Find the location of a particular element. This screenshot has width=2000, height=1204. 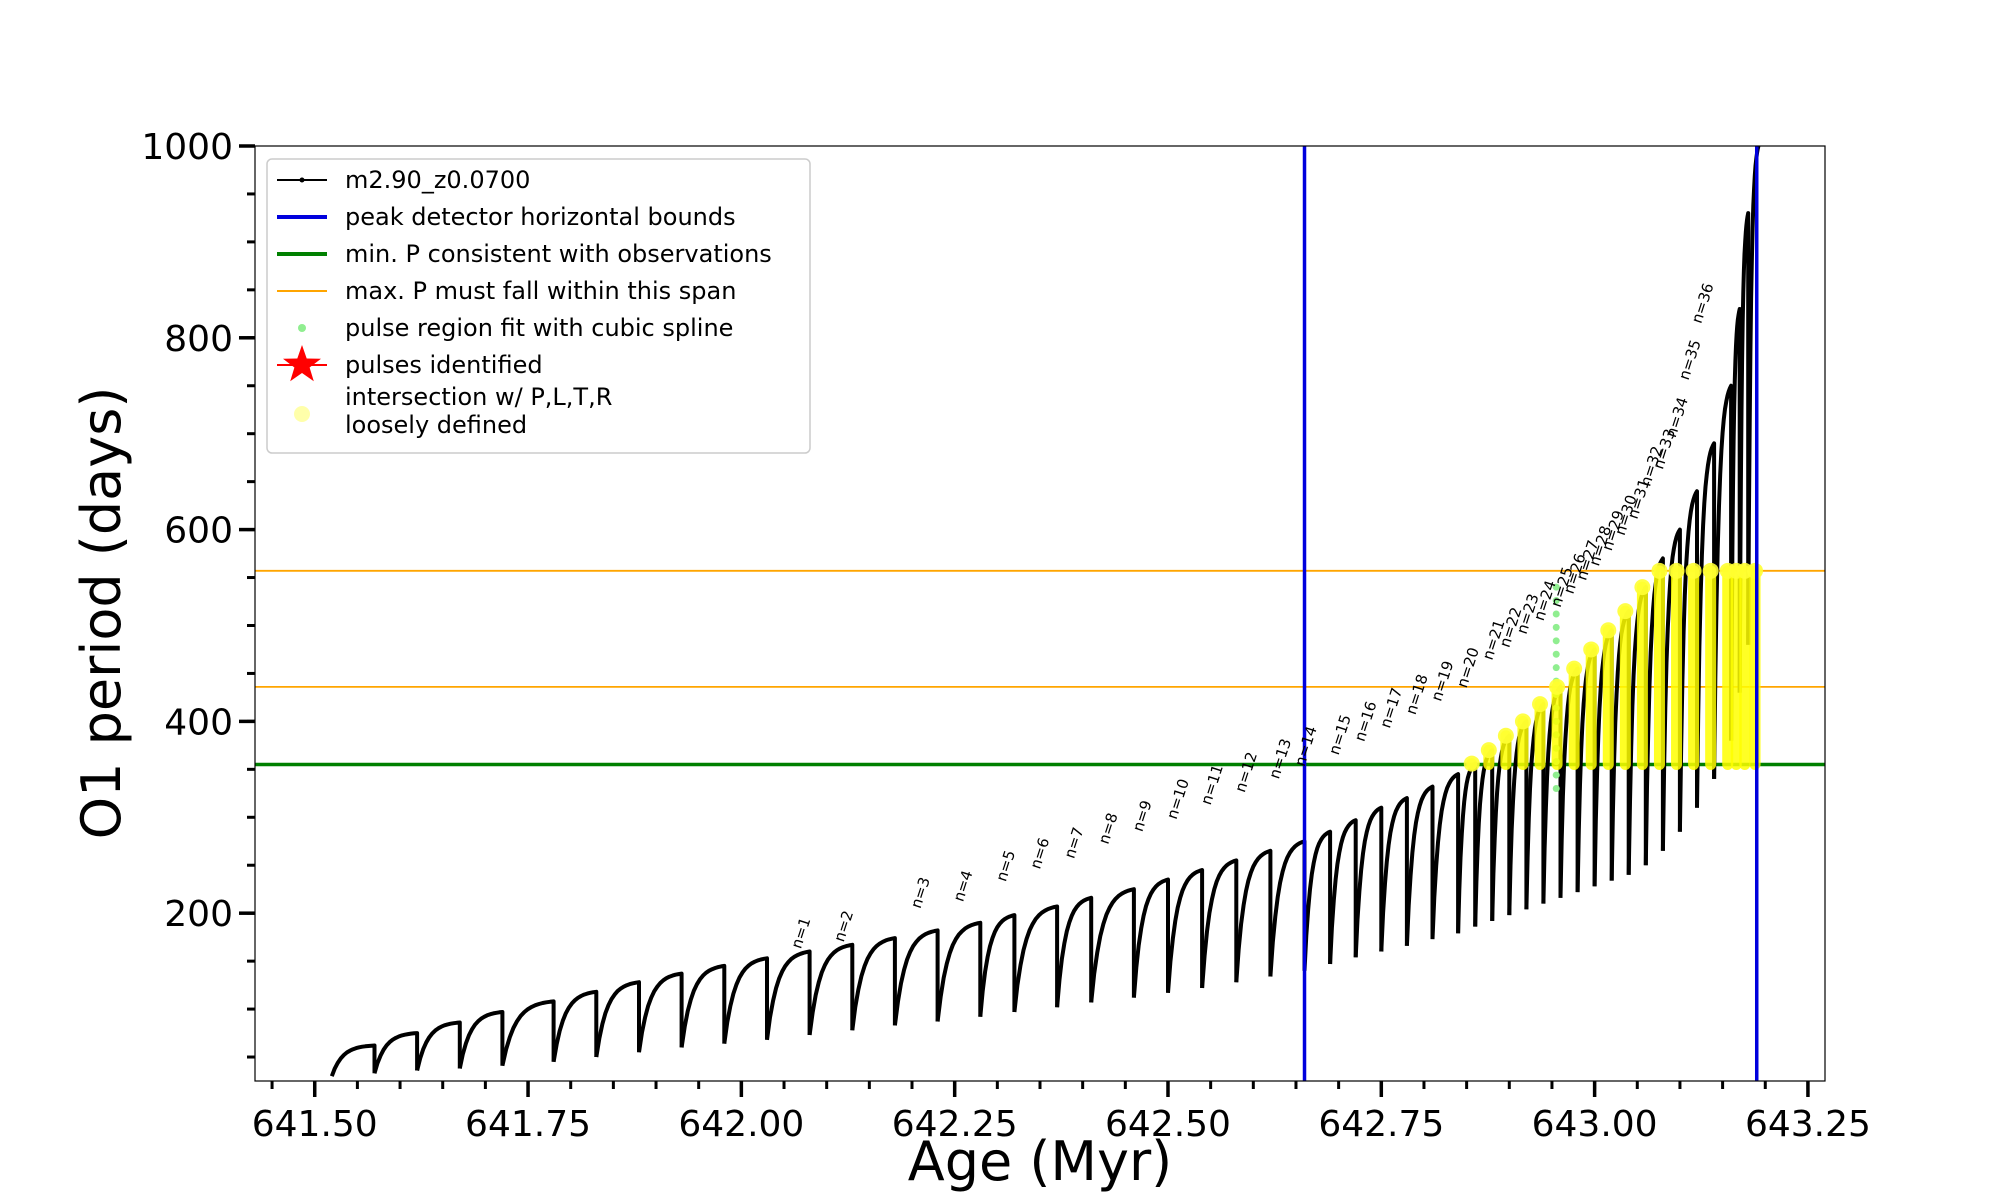

x-tick-label: 641.75 is located at coordinates (528, 1124).